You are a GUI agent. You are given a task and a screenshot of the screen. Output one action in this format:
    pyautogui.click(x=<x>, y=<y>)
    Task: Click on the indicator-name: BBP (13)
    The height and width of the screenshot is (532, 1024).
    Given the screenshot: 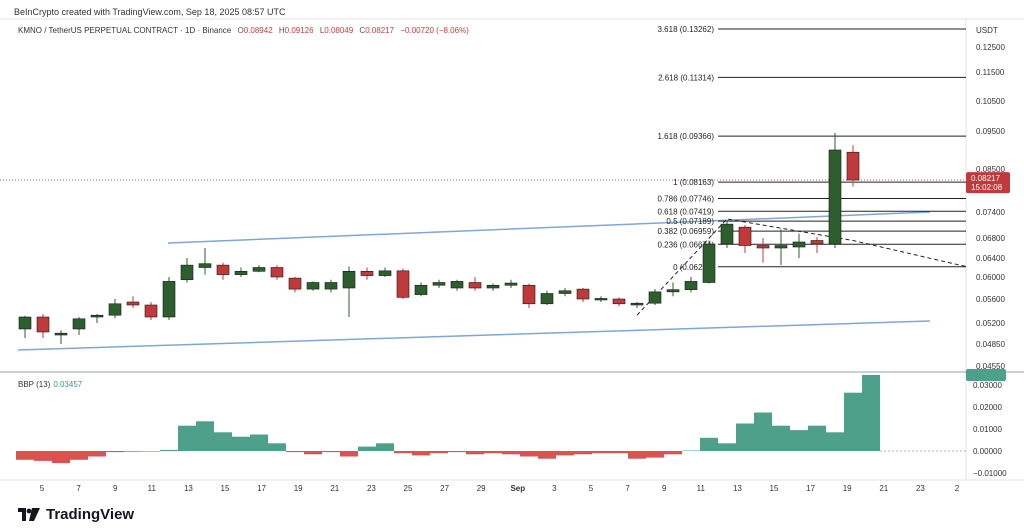 What is the action you would take?
    pyautogui.click(x=34, y=384)
    